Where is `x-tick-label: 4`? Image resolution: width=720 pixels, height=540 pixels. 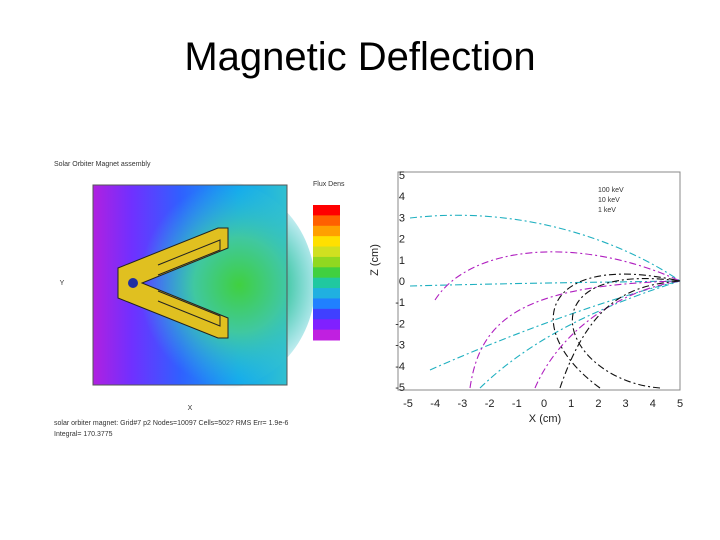
x-tick-label: 4 is located at coordinates (653, 404).